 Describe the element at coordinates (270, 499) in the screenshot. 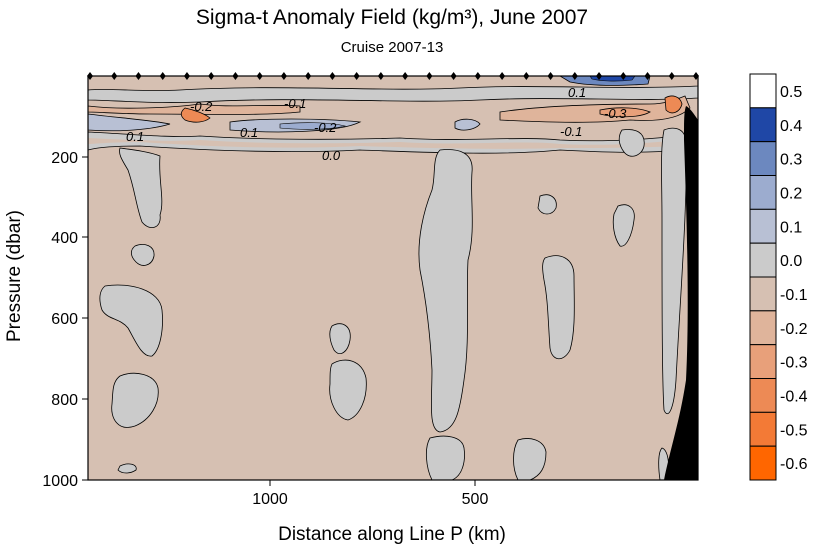

I see `x-tick-label: 1000` at that location.